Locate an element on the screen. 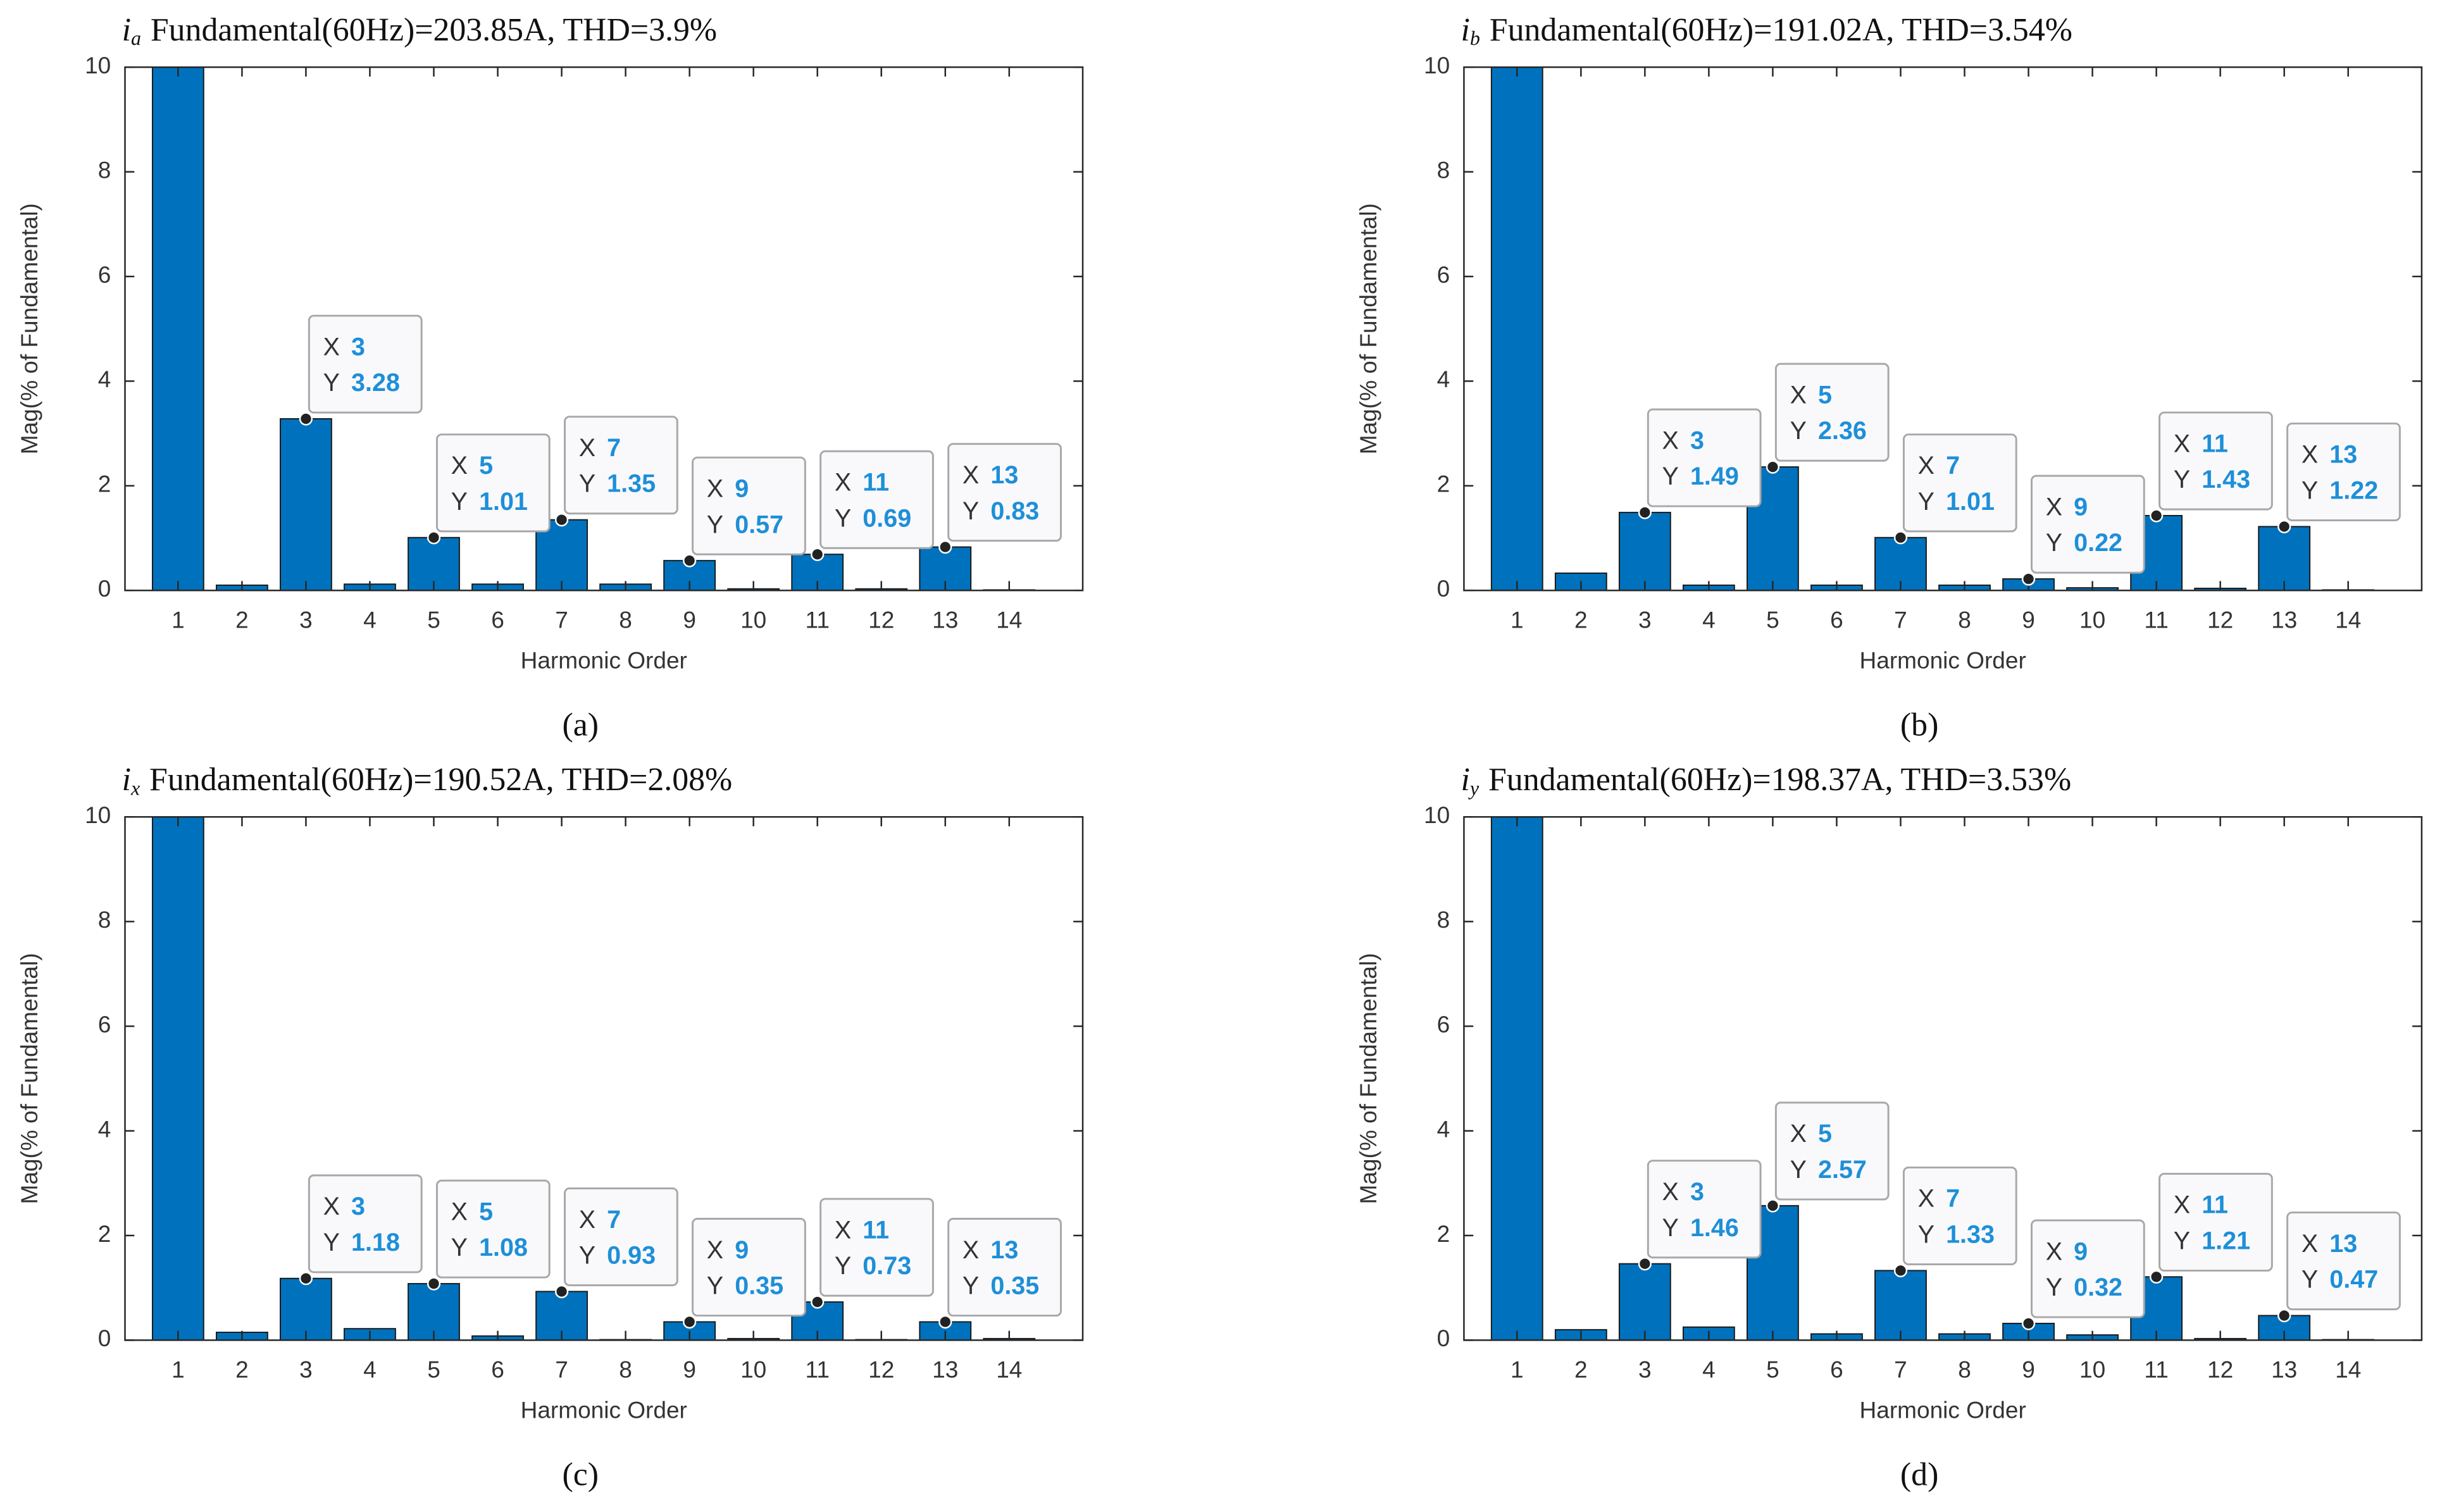 This screenshot has height=1512, width=2442. datatip-x-value: 13 is located at coordinates (2343, 1244).